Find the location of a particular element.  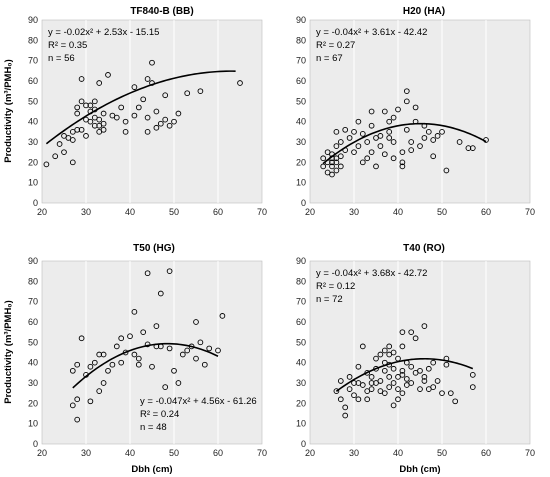

y-tick-label: 20 is located at coordinates (301, 162).